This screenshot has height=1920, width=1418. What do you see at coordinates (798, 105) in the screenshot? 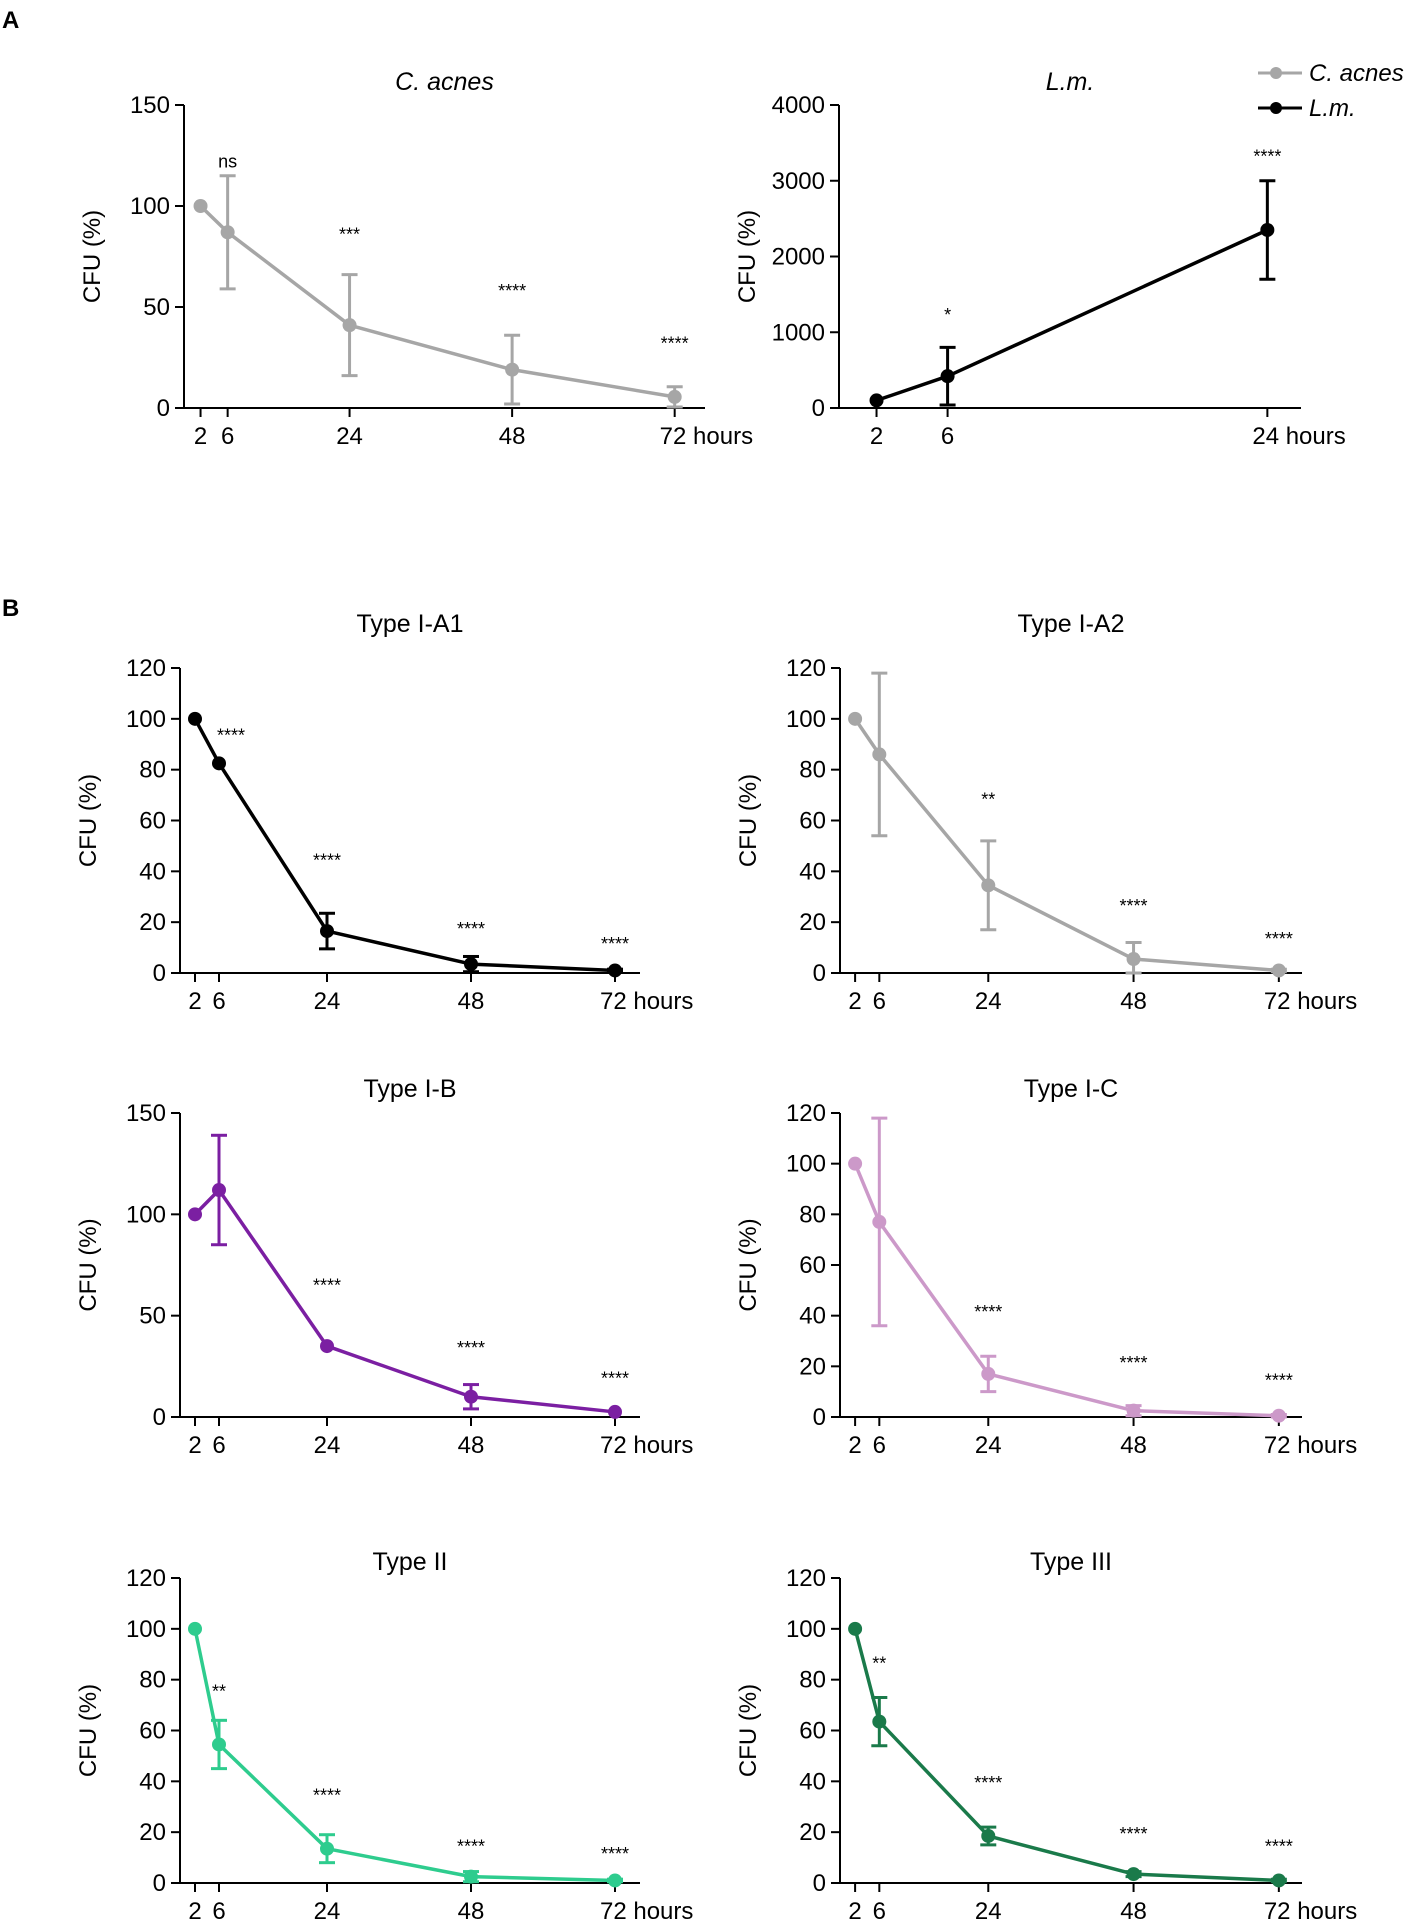
I see `y-tick-label: 4000` at bounding box center [798, 105].